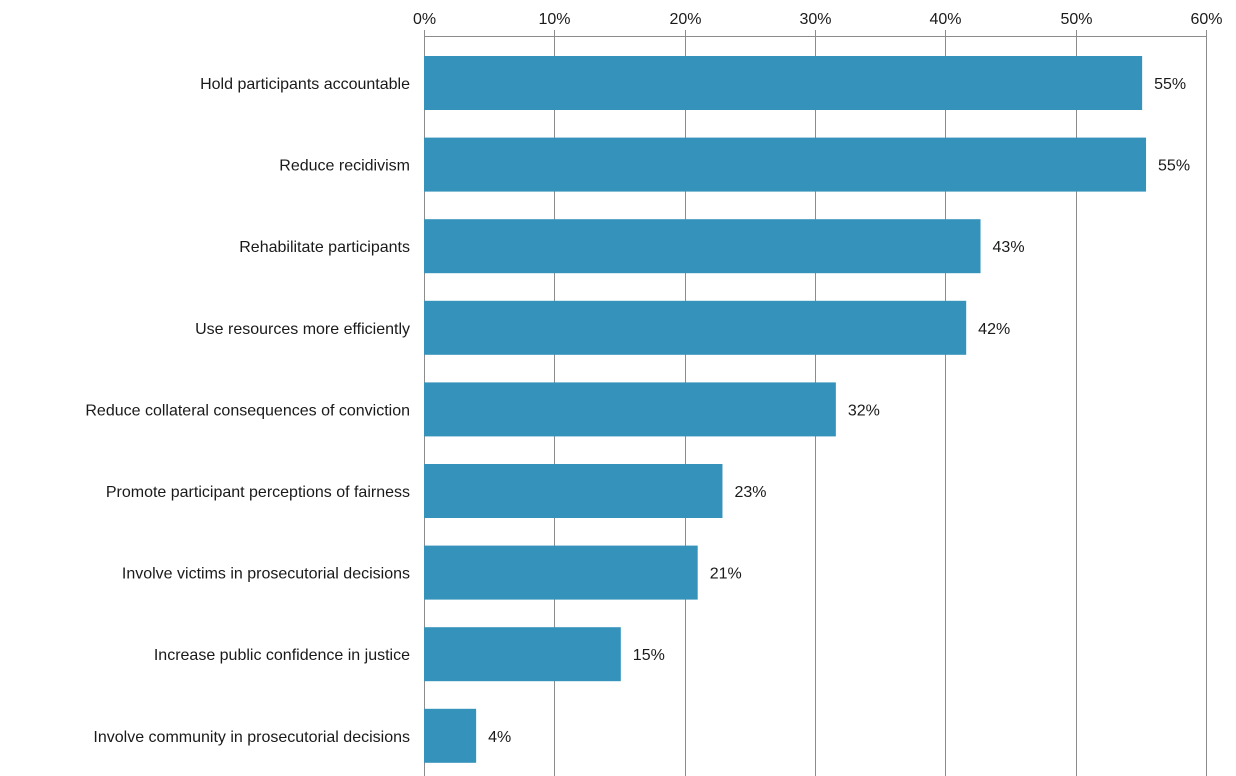 The width and height of the screenshot is (1236, 776). I want to click on data-label: 21%, so click(726, 574).